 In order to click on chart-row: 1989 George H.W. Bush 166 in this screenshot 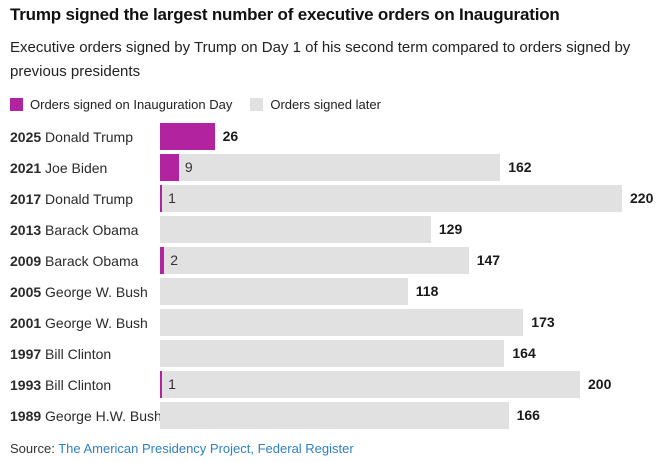, I will do `click(330, 415)`.